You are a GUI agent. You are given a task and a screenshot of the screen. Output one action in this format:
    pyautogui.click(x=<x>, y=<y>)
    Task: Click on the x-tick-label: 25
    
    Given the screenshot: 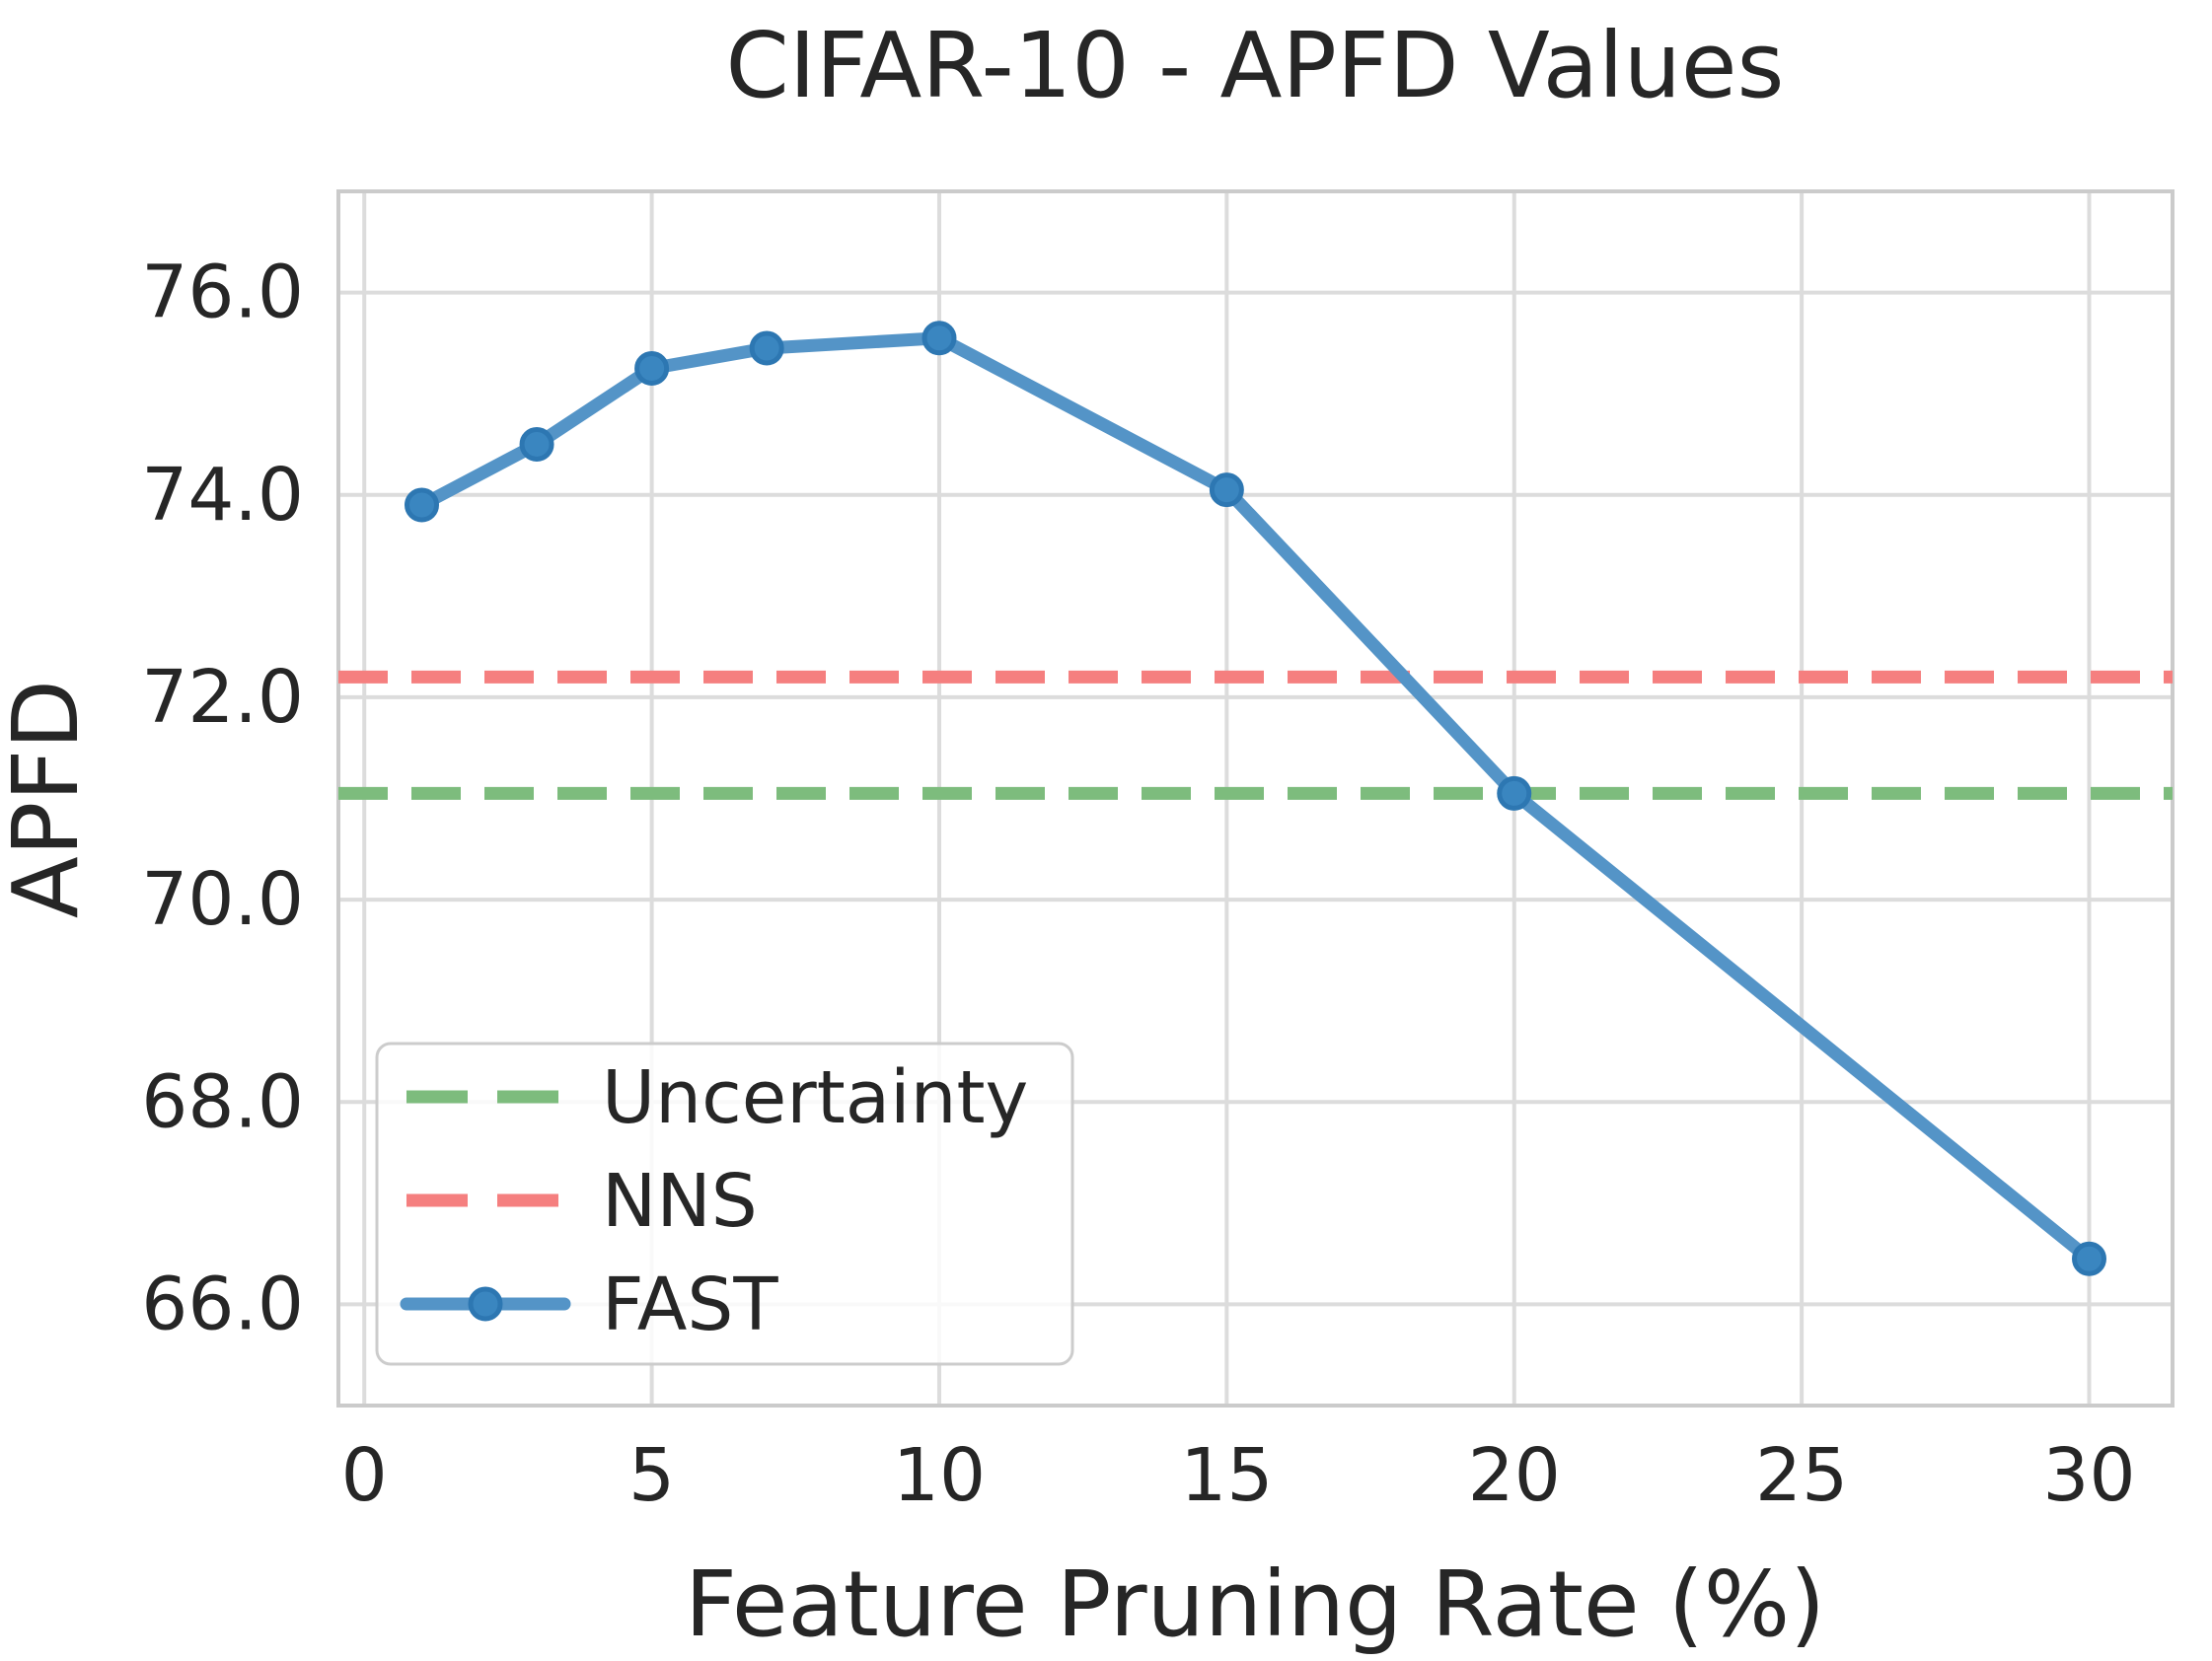 What is the action you would take?
    pyautogui.click(x=1801, y=1475)
    